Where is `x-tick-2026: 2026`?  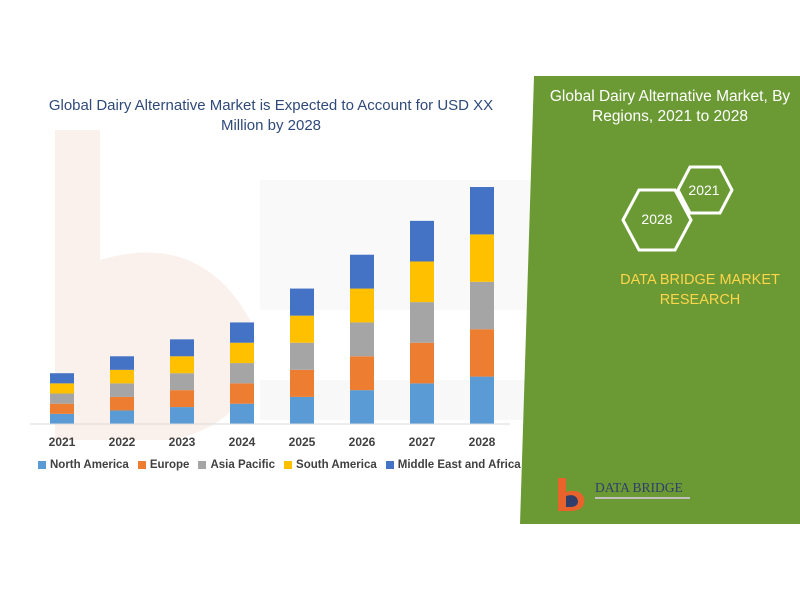
x-tick-2026: 2026 is located at coordinates (362, 442).